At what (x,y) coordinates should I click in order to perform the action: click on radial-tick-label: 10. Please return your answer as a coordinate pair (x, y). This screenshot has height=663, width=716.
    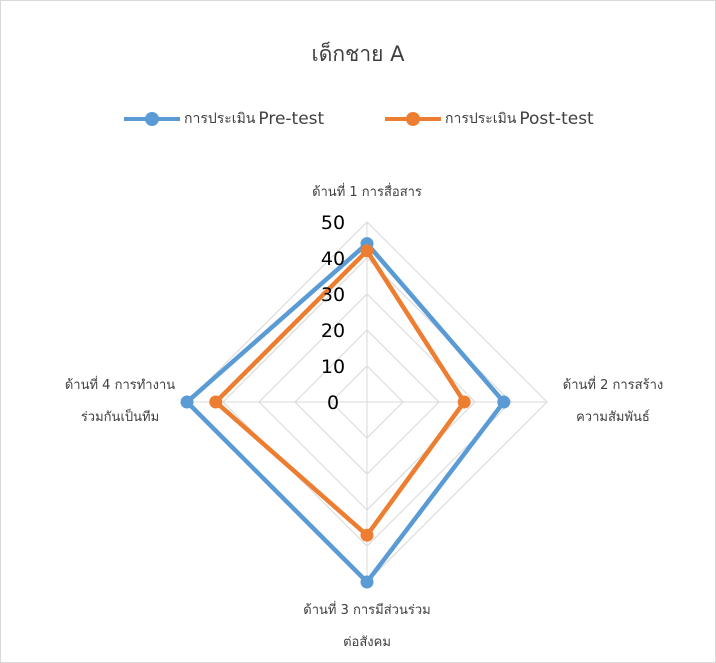
    Looking at the image, I should click on (333, 367).